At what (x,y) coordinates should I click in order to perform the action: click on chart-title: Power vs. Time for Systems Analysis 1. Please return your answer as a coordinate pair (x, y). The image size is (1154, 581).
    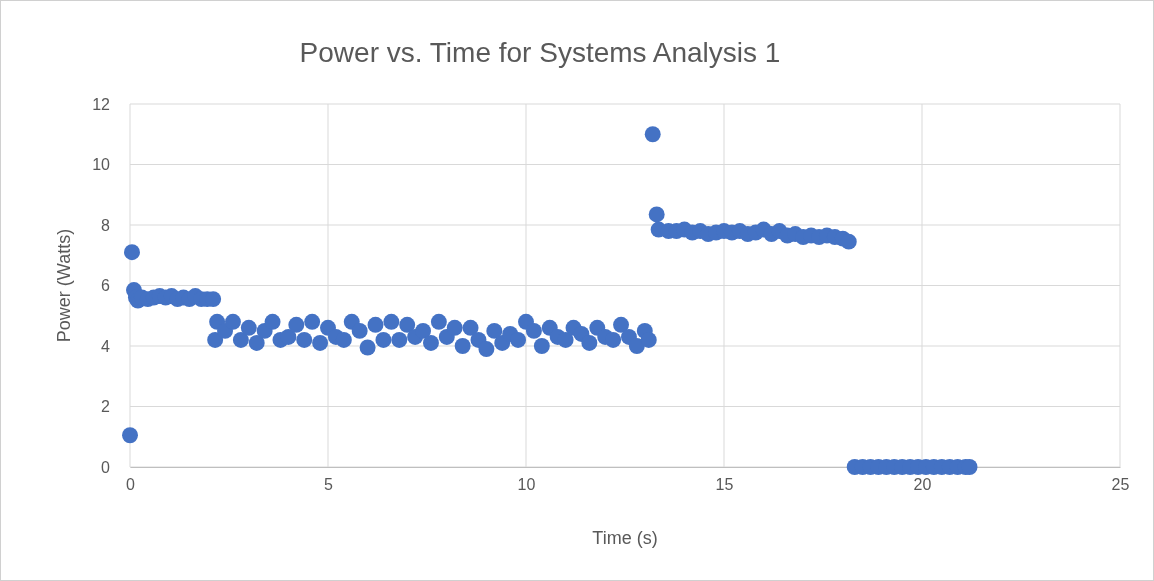
    Looking at the image, I should click on (540, 52).